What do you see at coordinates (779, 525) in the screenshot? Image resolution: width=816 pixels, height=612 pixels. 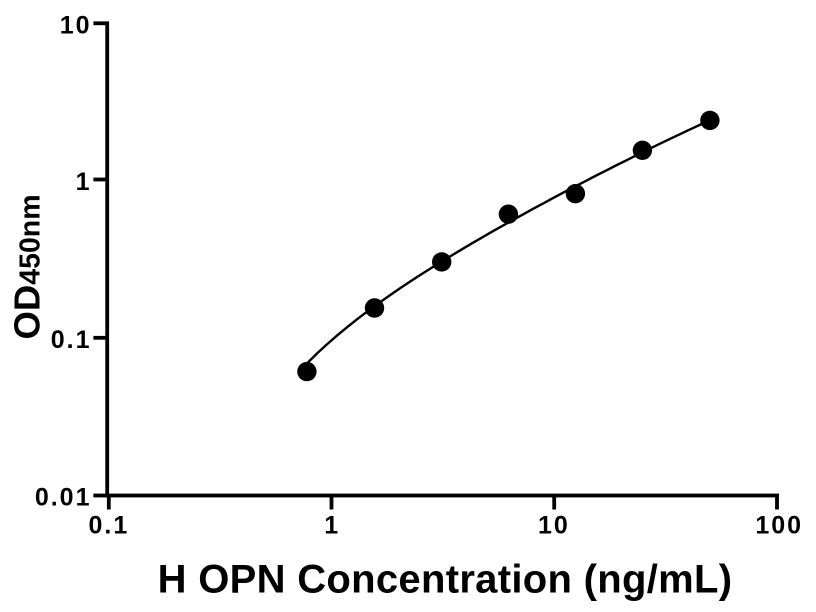 I see `svg-text: 100` at bounding box center [779, 525].